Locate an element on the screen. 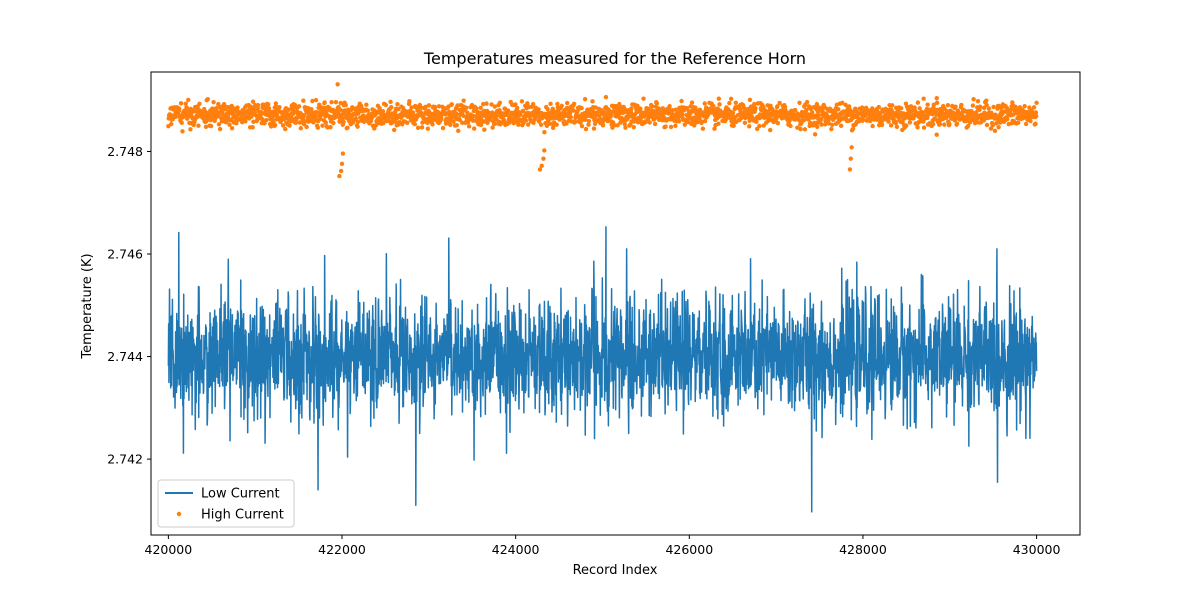 Image resolution: width=1200 pixels, height=600 pixels. y-tick-label: 2.744 is located at coordinates (125, 356).